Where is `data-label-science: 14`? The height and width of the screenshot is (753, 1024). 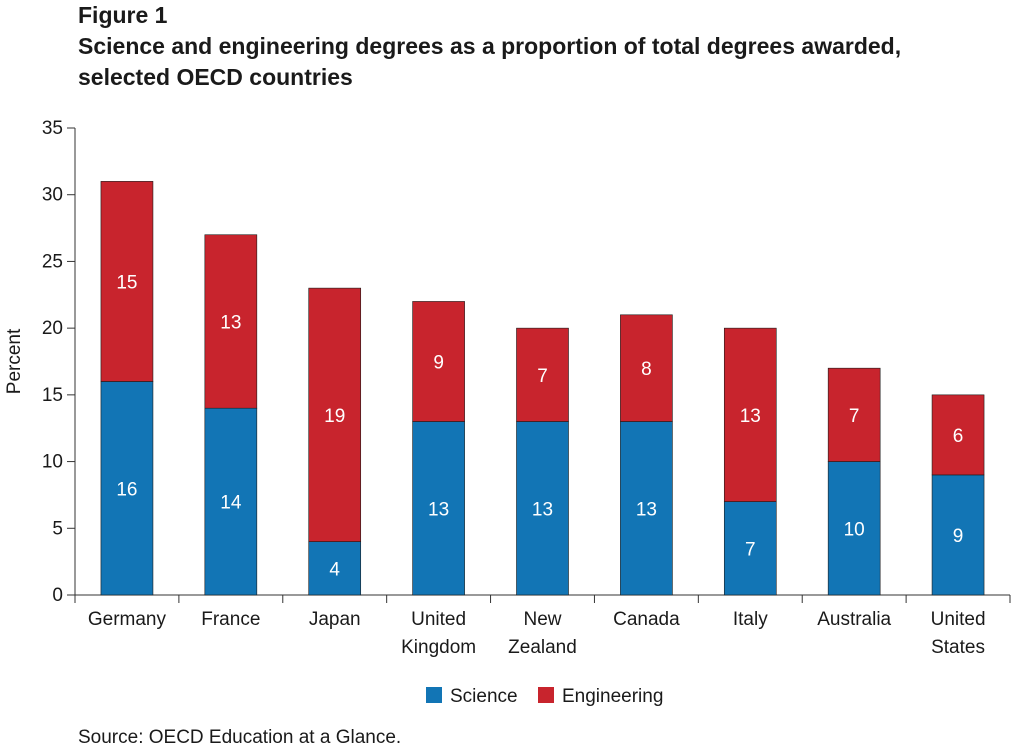
data-label-science: 14 is located at coordinates (231, 503).